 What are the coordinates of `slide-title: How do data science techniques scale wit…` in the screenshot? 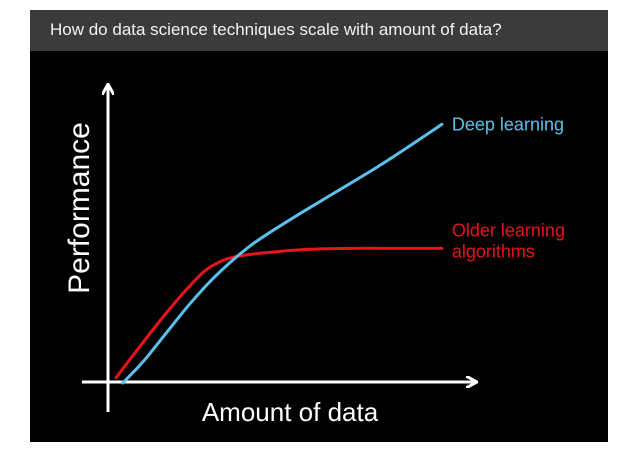 It's located at (276, 29).